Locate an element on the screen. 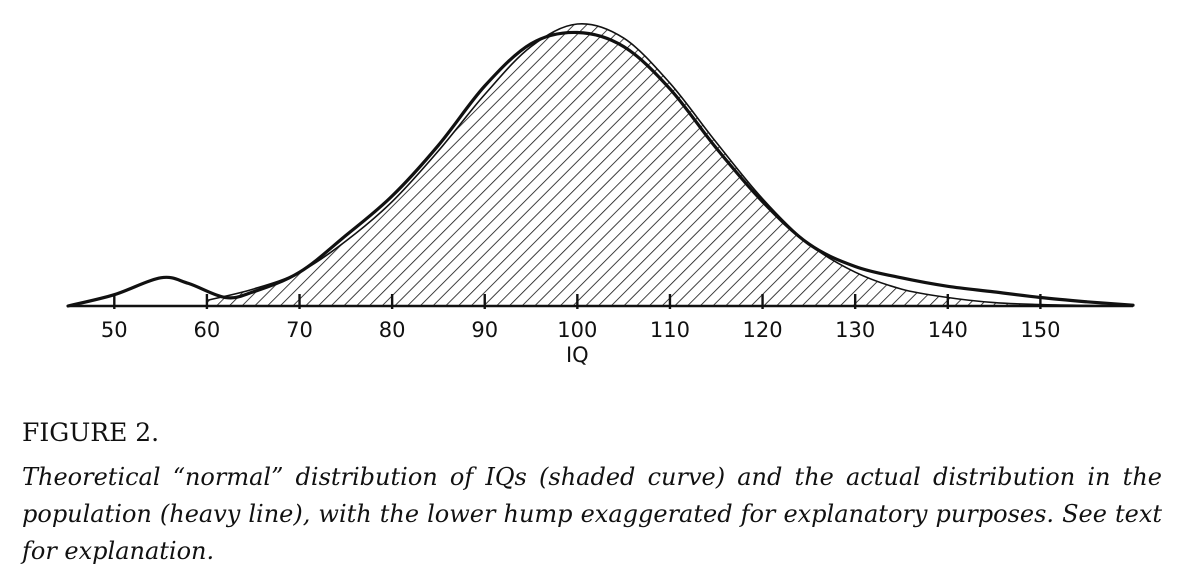 This screenshot has height=584, width=1177. figure-label: FIGURE 2. is located at coordinates (91, 432).